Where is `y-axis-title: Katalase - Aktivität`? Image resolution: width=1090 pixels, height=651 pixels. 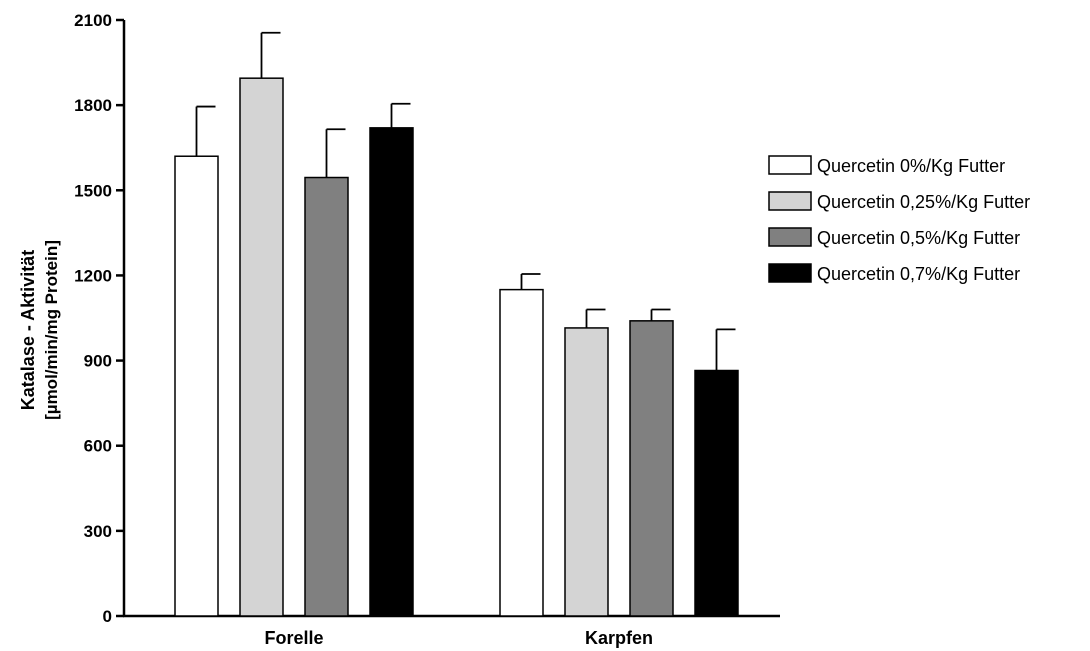 y-axis-title: Katalase - Aktivität is located at coordinates (28, 330).